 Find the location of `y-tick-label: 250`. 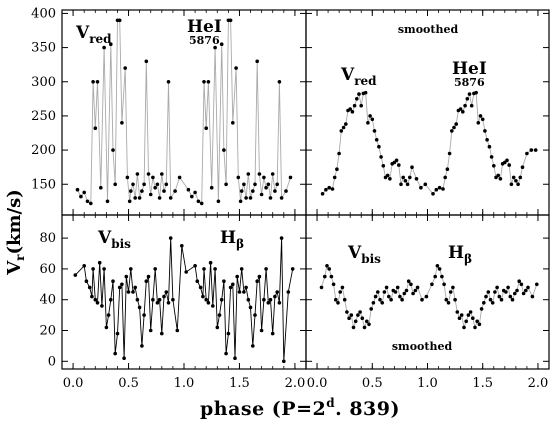

y-tick-label: 250 is located at coordinates (43, 116).